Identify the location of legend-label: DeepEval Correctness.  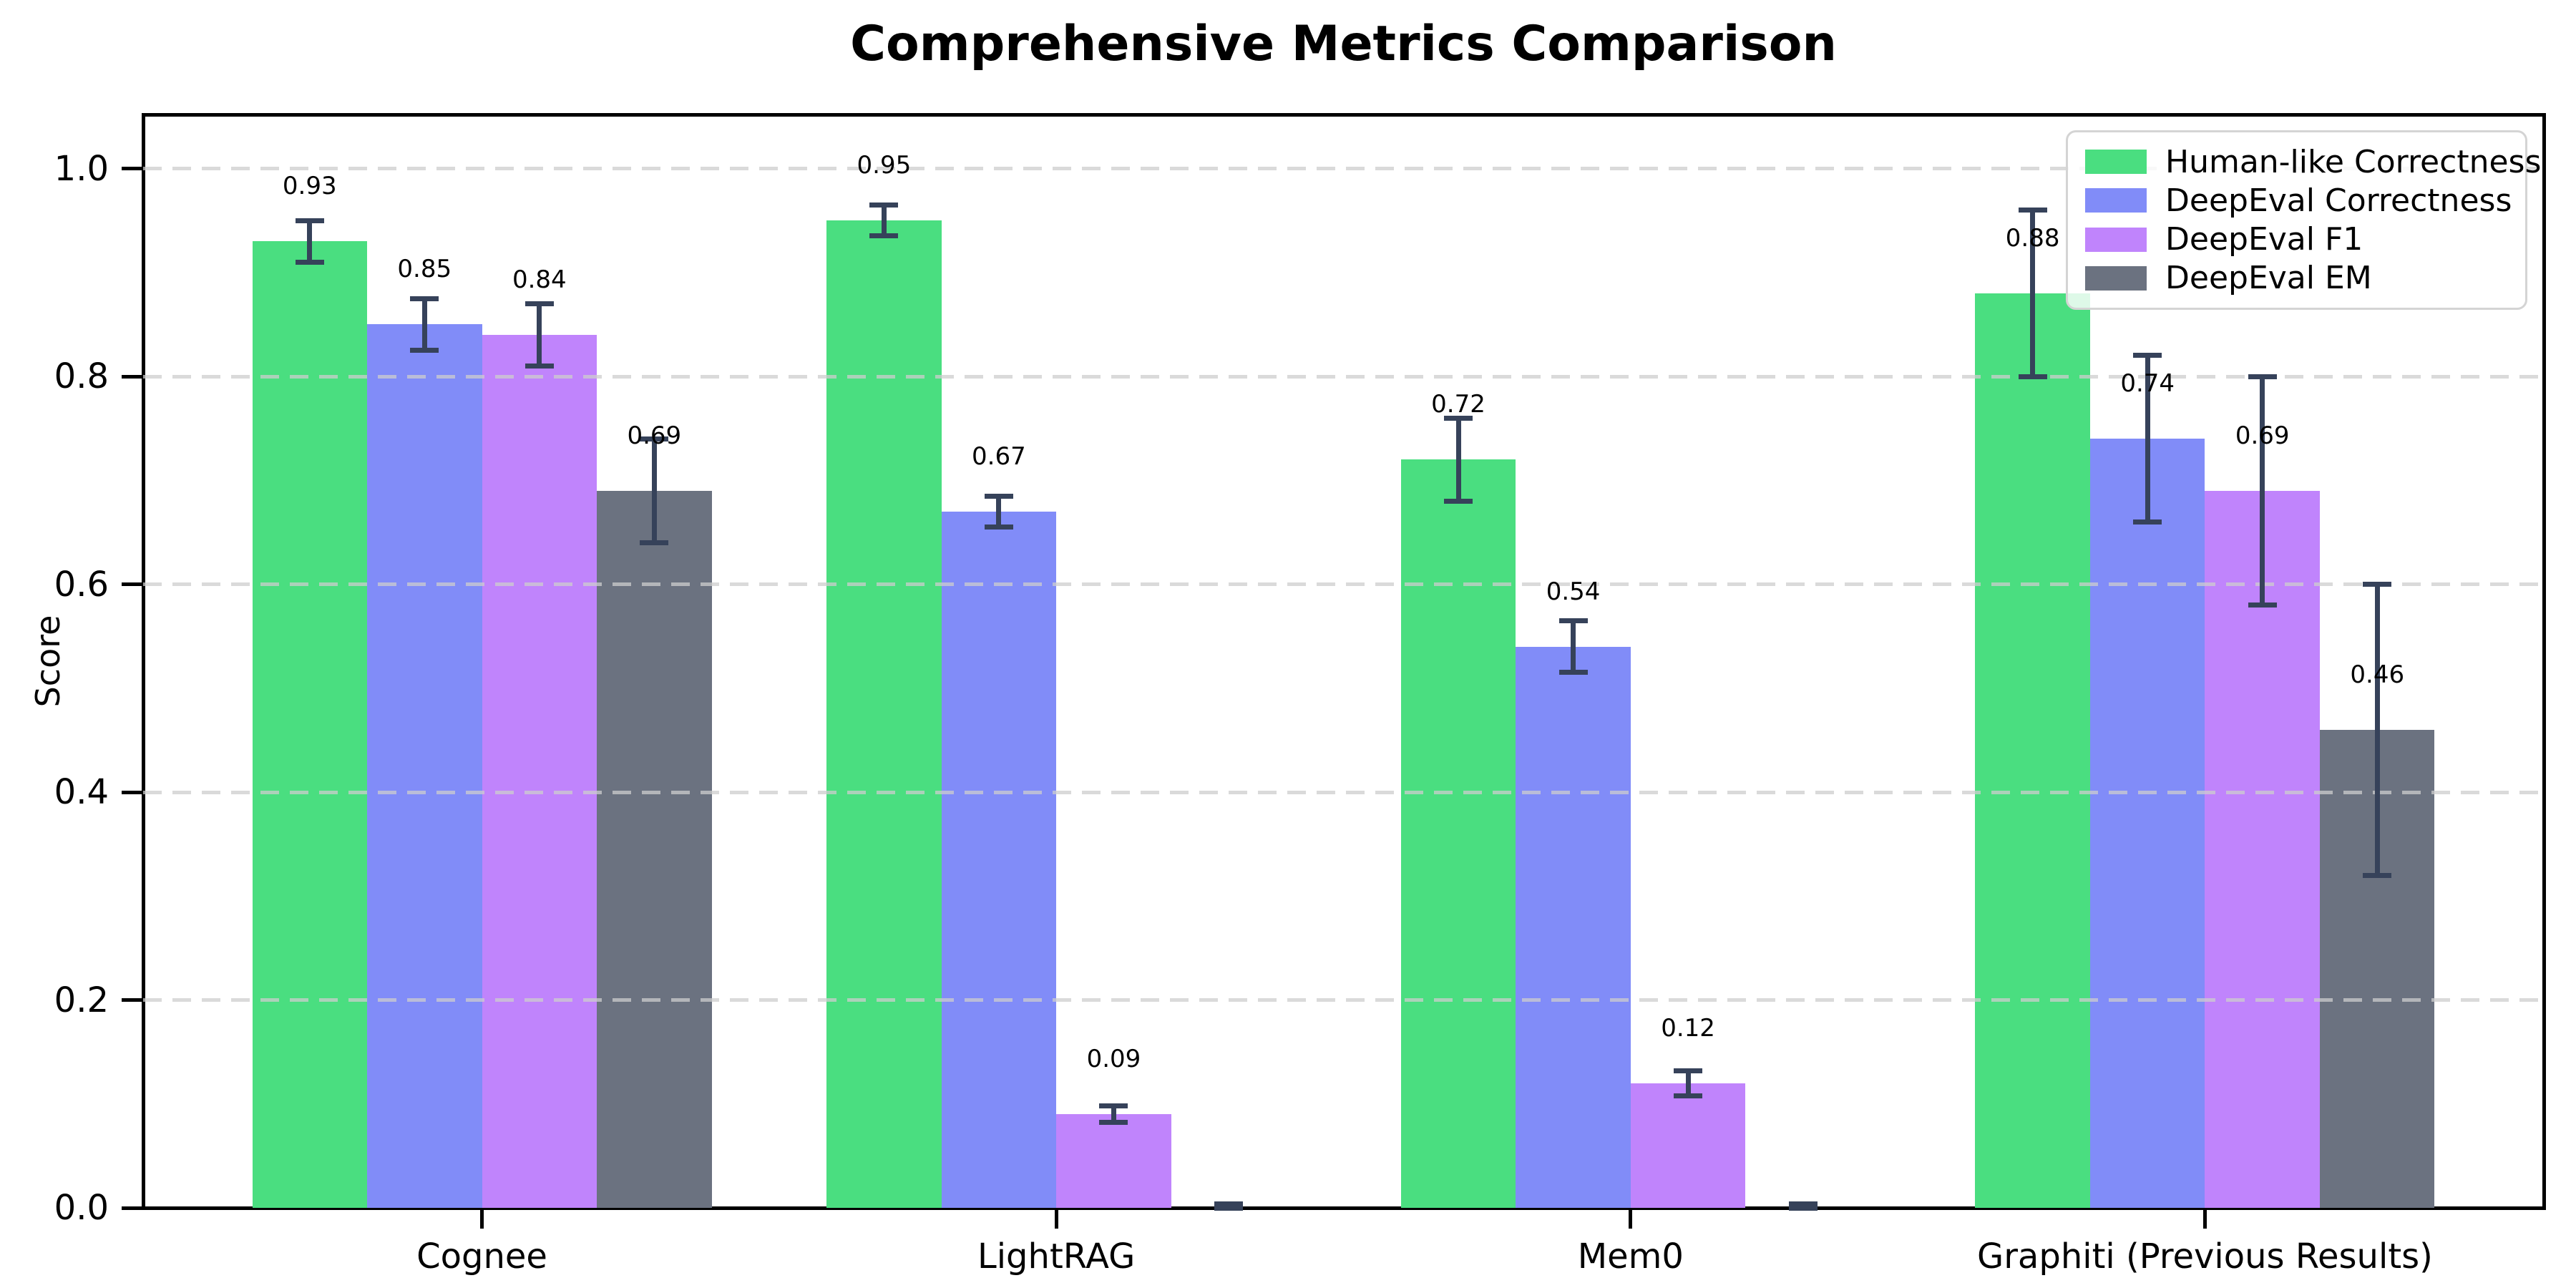
(2338, 200).